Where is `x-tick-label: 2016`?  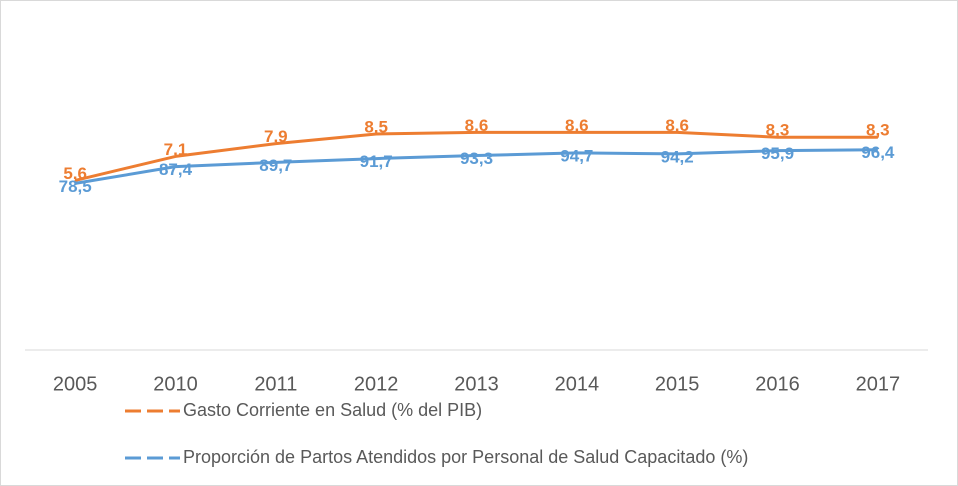 x-tick-label: 2016 is located at coordinates (777, 384).